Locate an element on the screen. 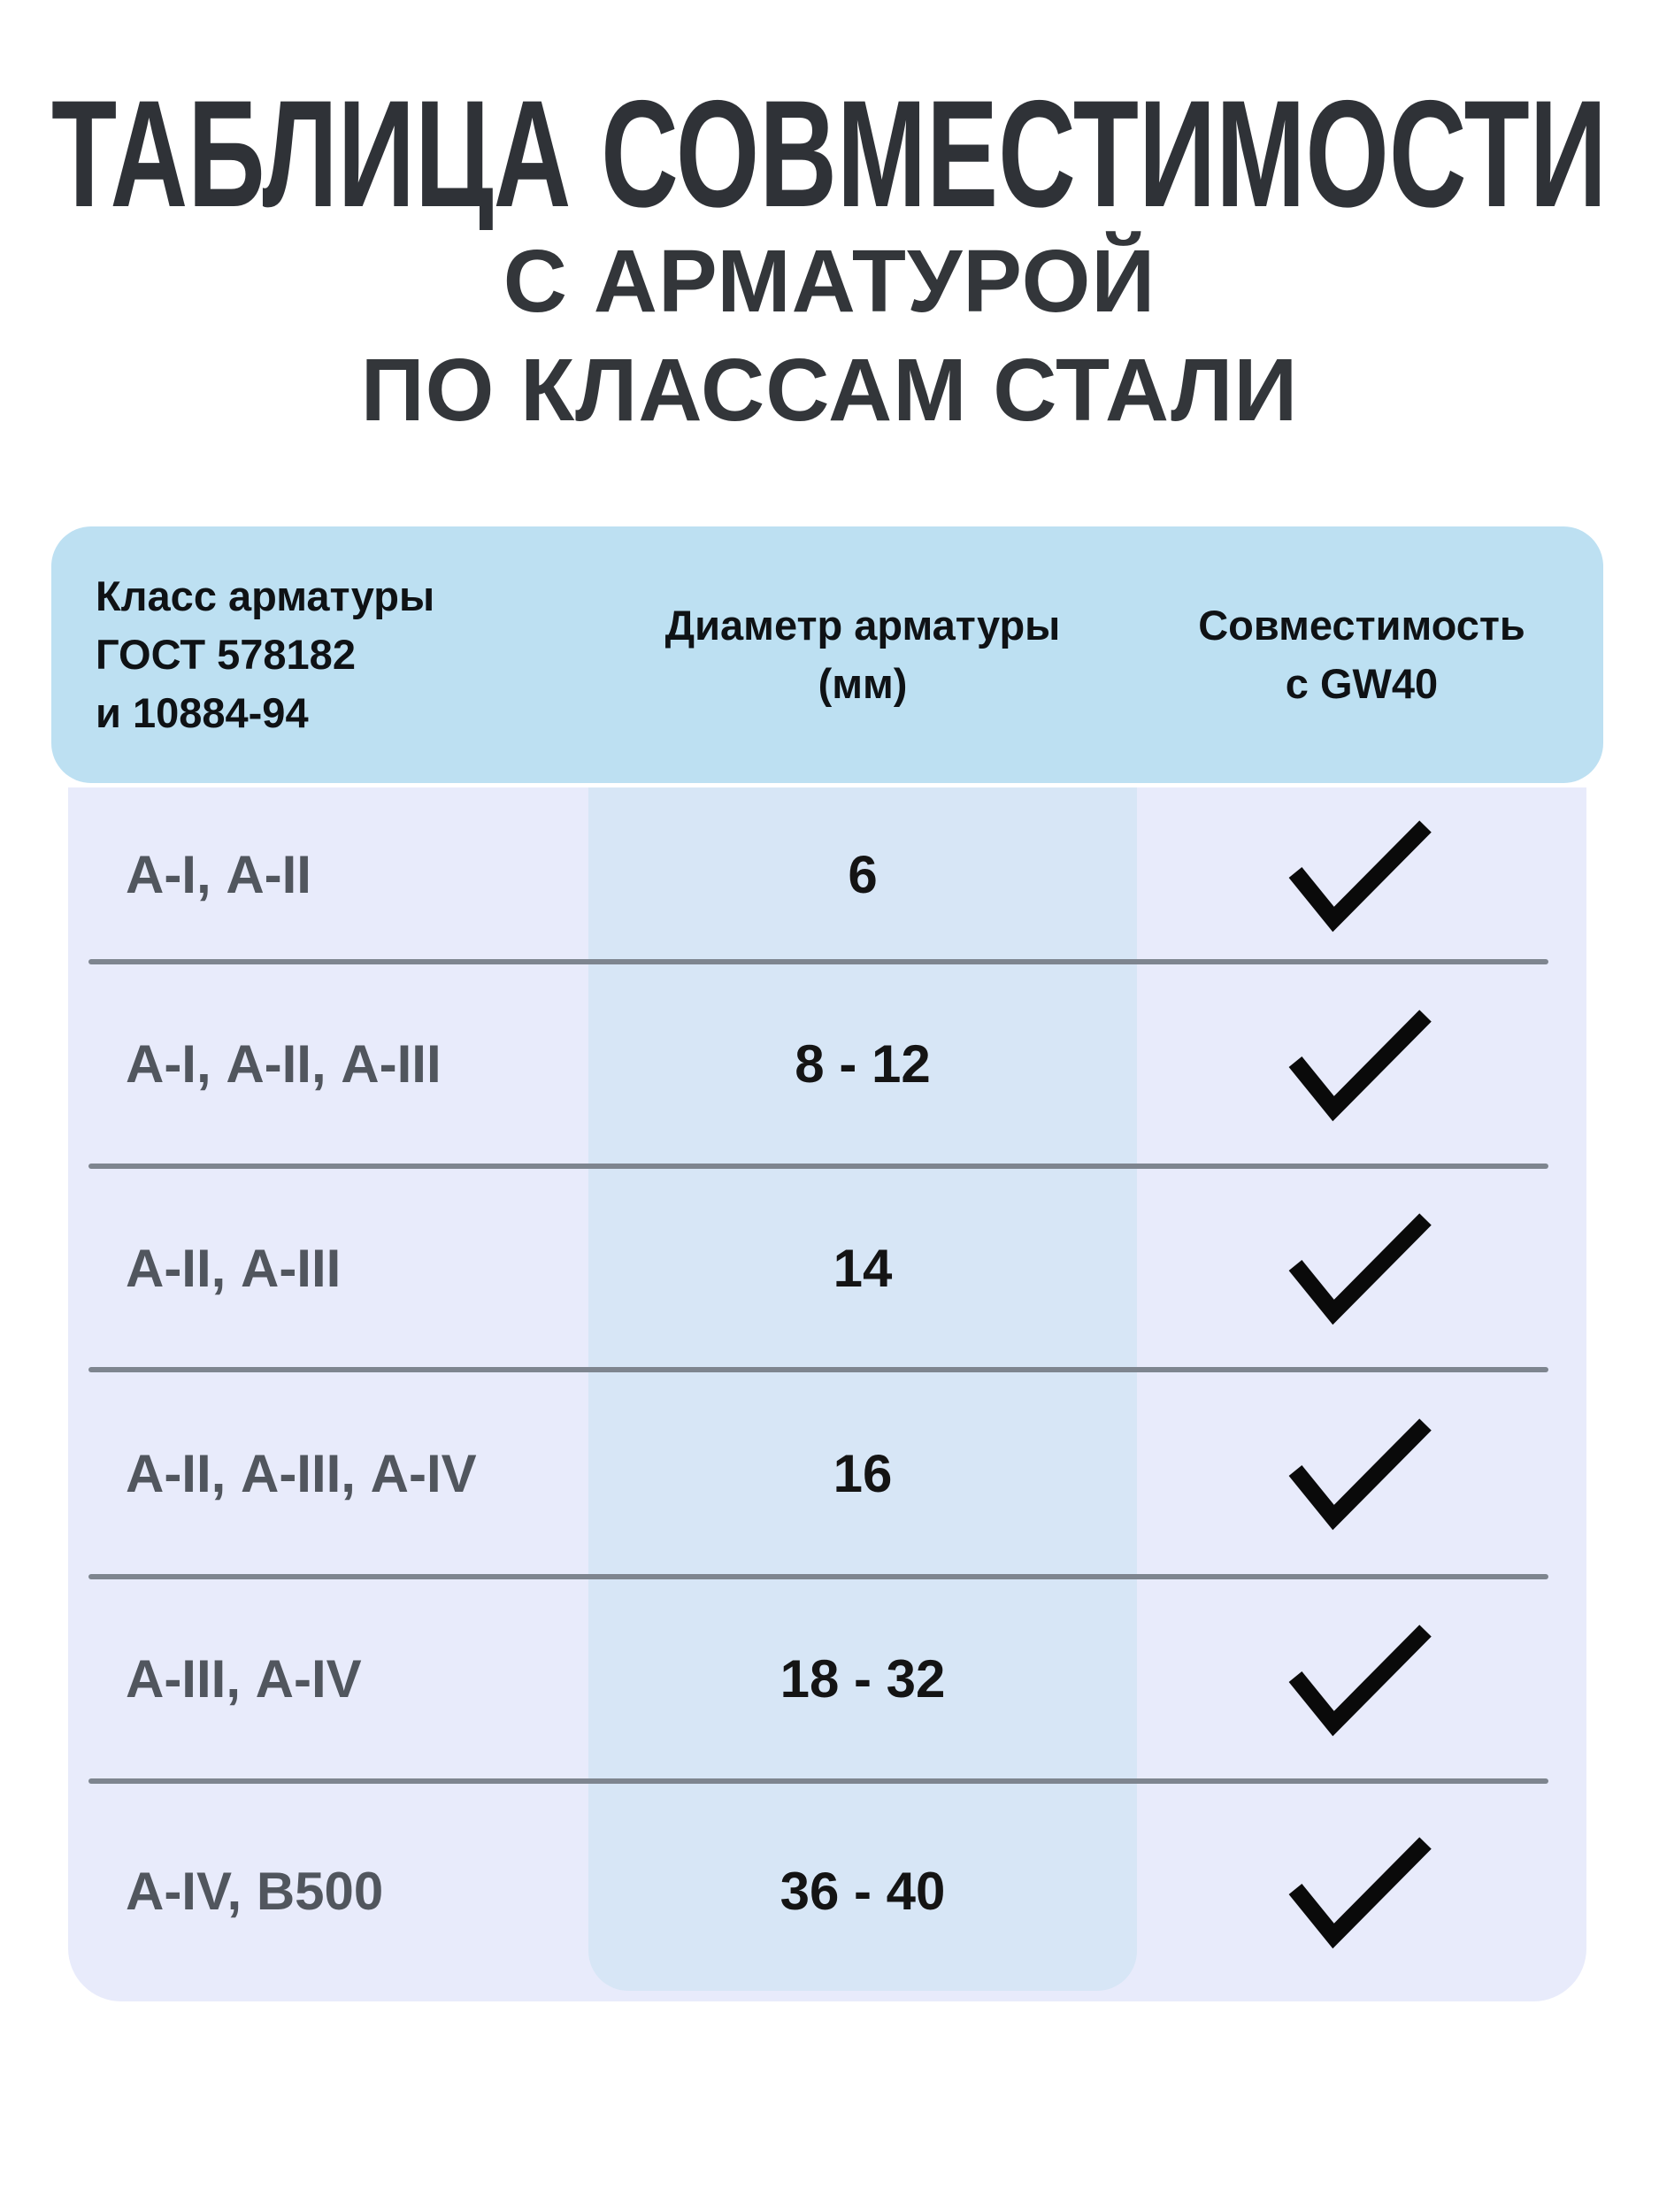 The image size is (1659, 2212). steel-class-cell: А-III, А-IV is located at coordinates (356, 1679).